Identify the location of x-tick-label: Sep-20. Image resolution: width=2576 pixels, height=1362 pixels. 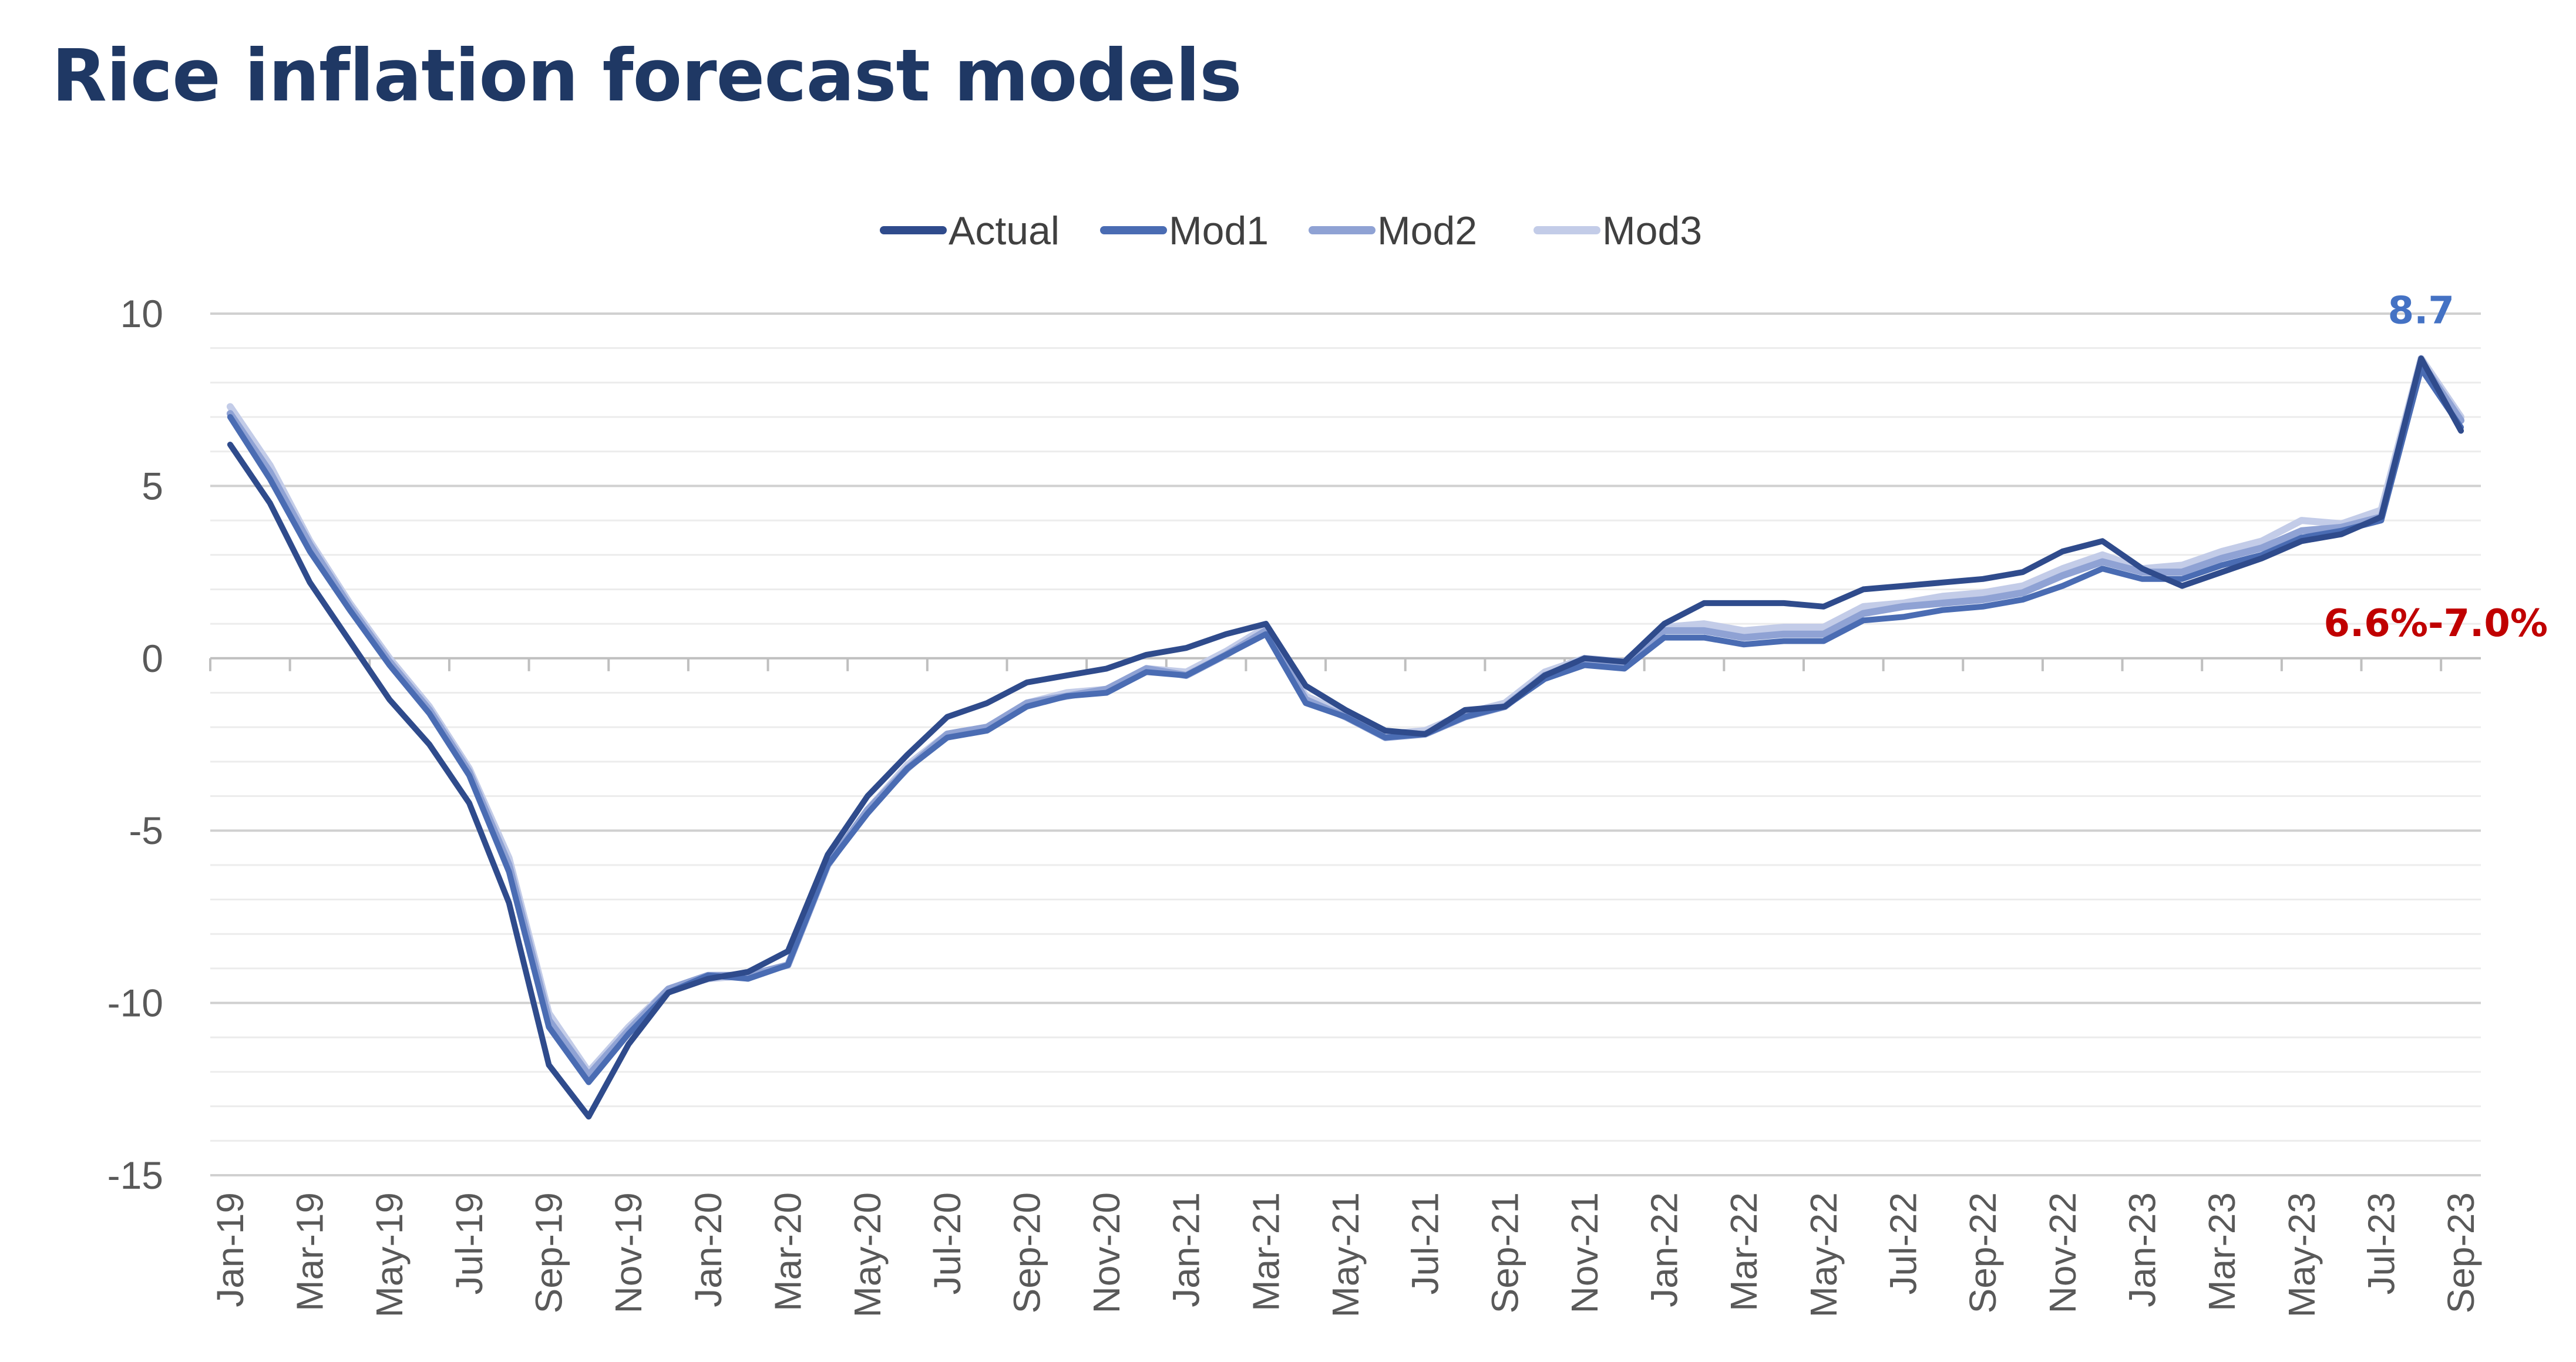
(1026, 1252).